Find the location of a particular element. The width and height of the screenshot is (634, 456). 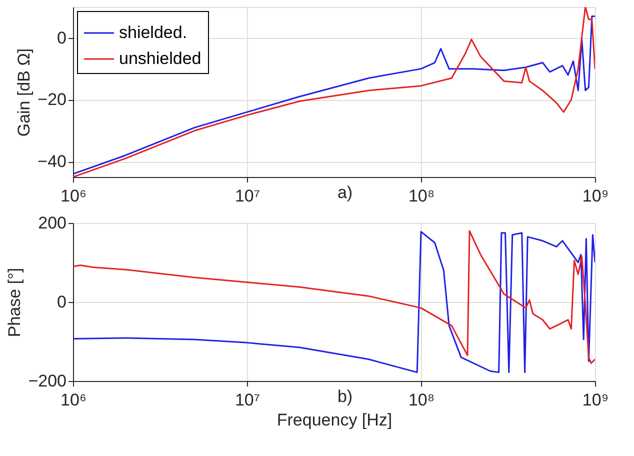

y-axis-title: Gain [dB Ω] is located at coordinates (24, 92).